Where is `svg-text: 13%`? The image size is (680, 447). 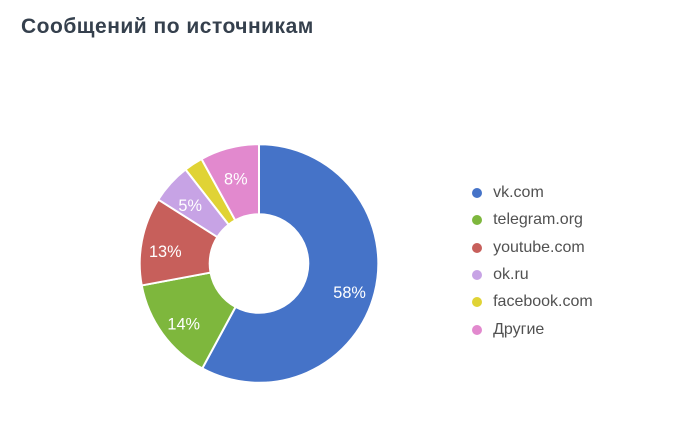 svg-text: 13% is located at coordinates (165, 252).